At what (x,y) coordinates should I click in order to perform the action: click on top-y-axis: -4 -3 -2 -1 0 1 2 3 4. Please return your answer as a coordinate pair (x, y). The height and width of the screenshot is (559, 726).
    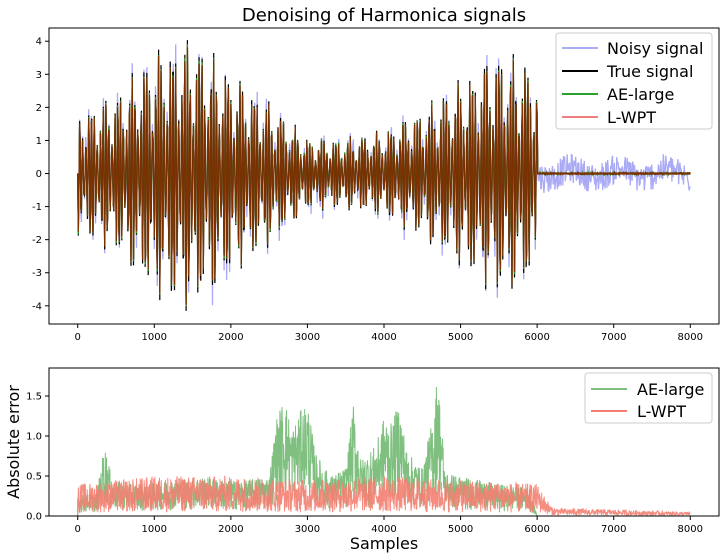
    Looking at the image, I should click on (40, 174).